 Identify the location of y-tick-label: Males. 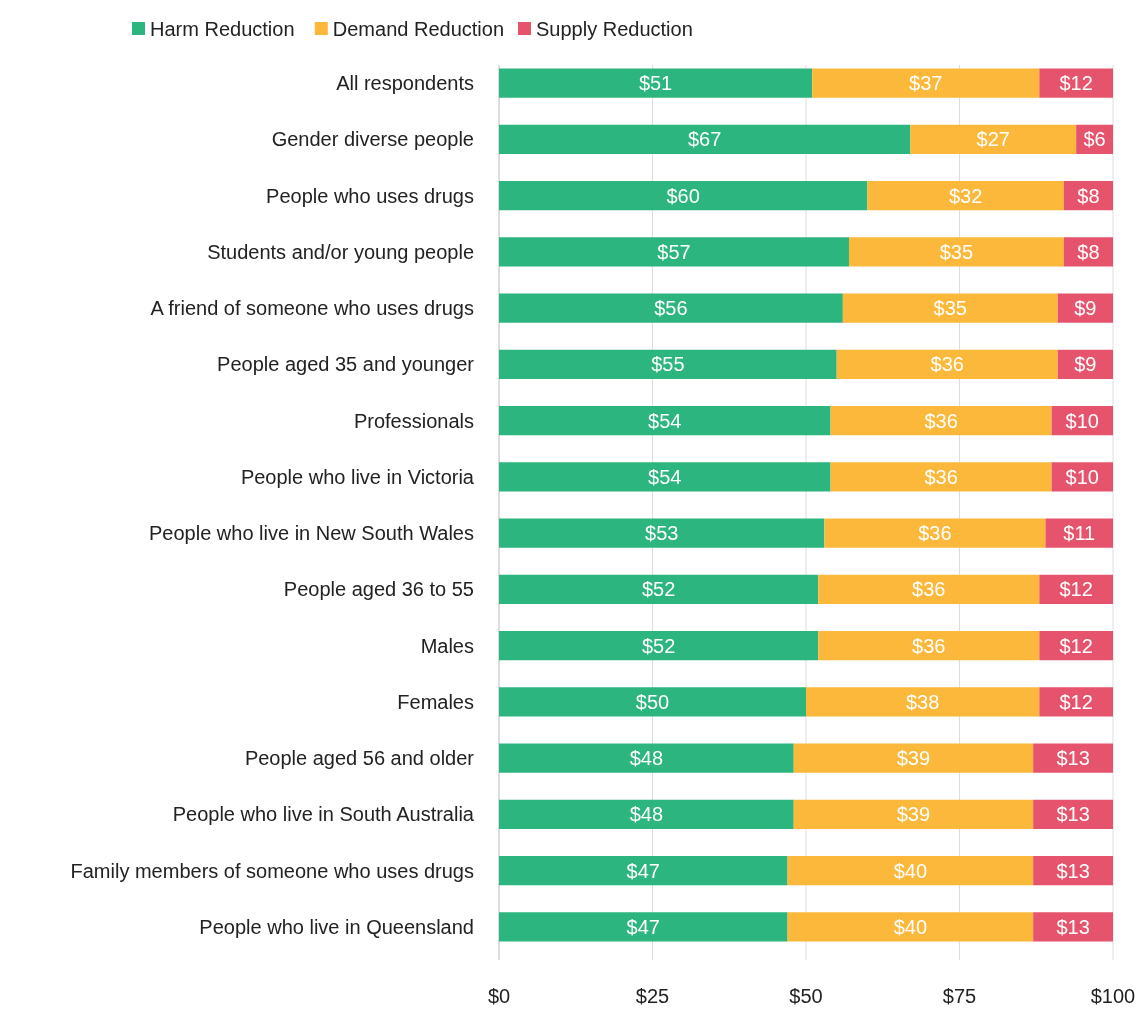
(447, 645).